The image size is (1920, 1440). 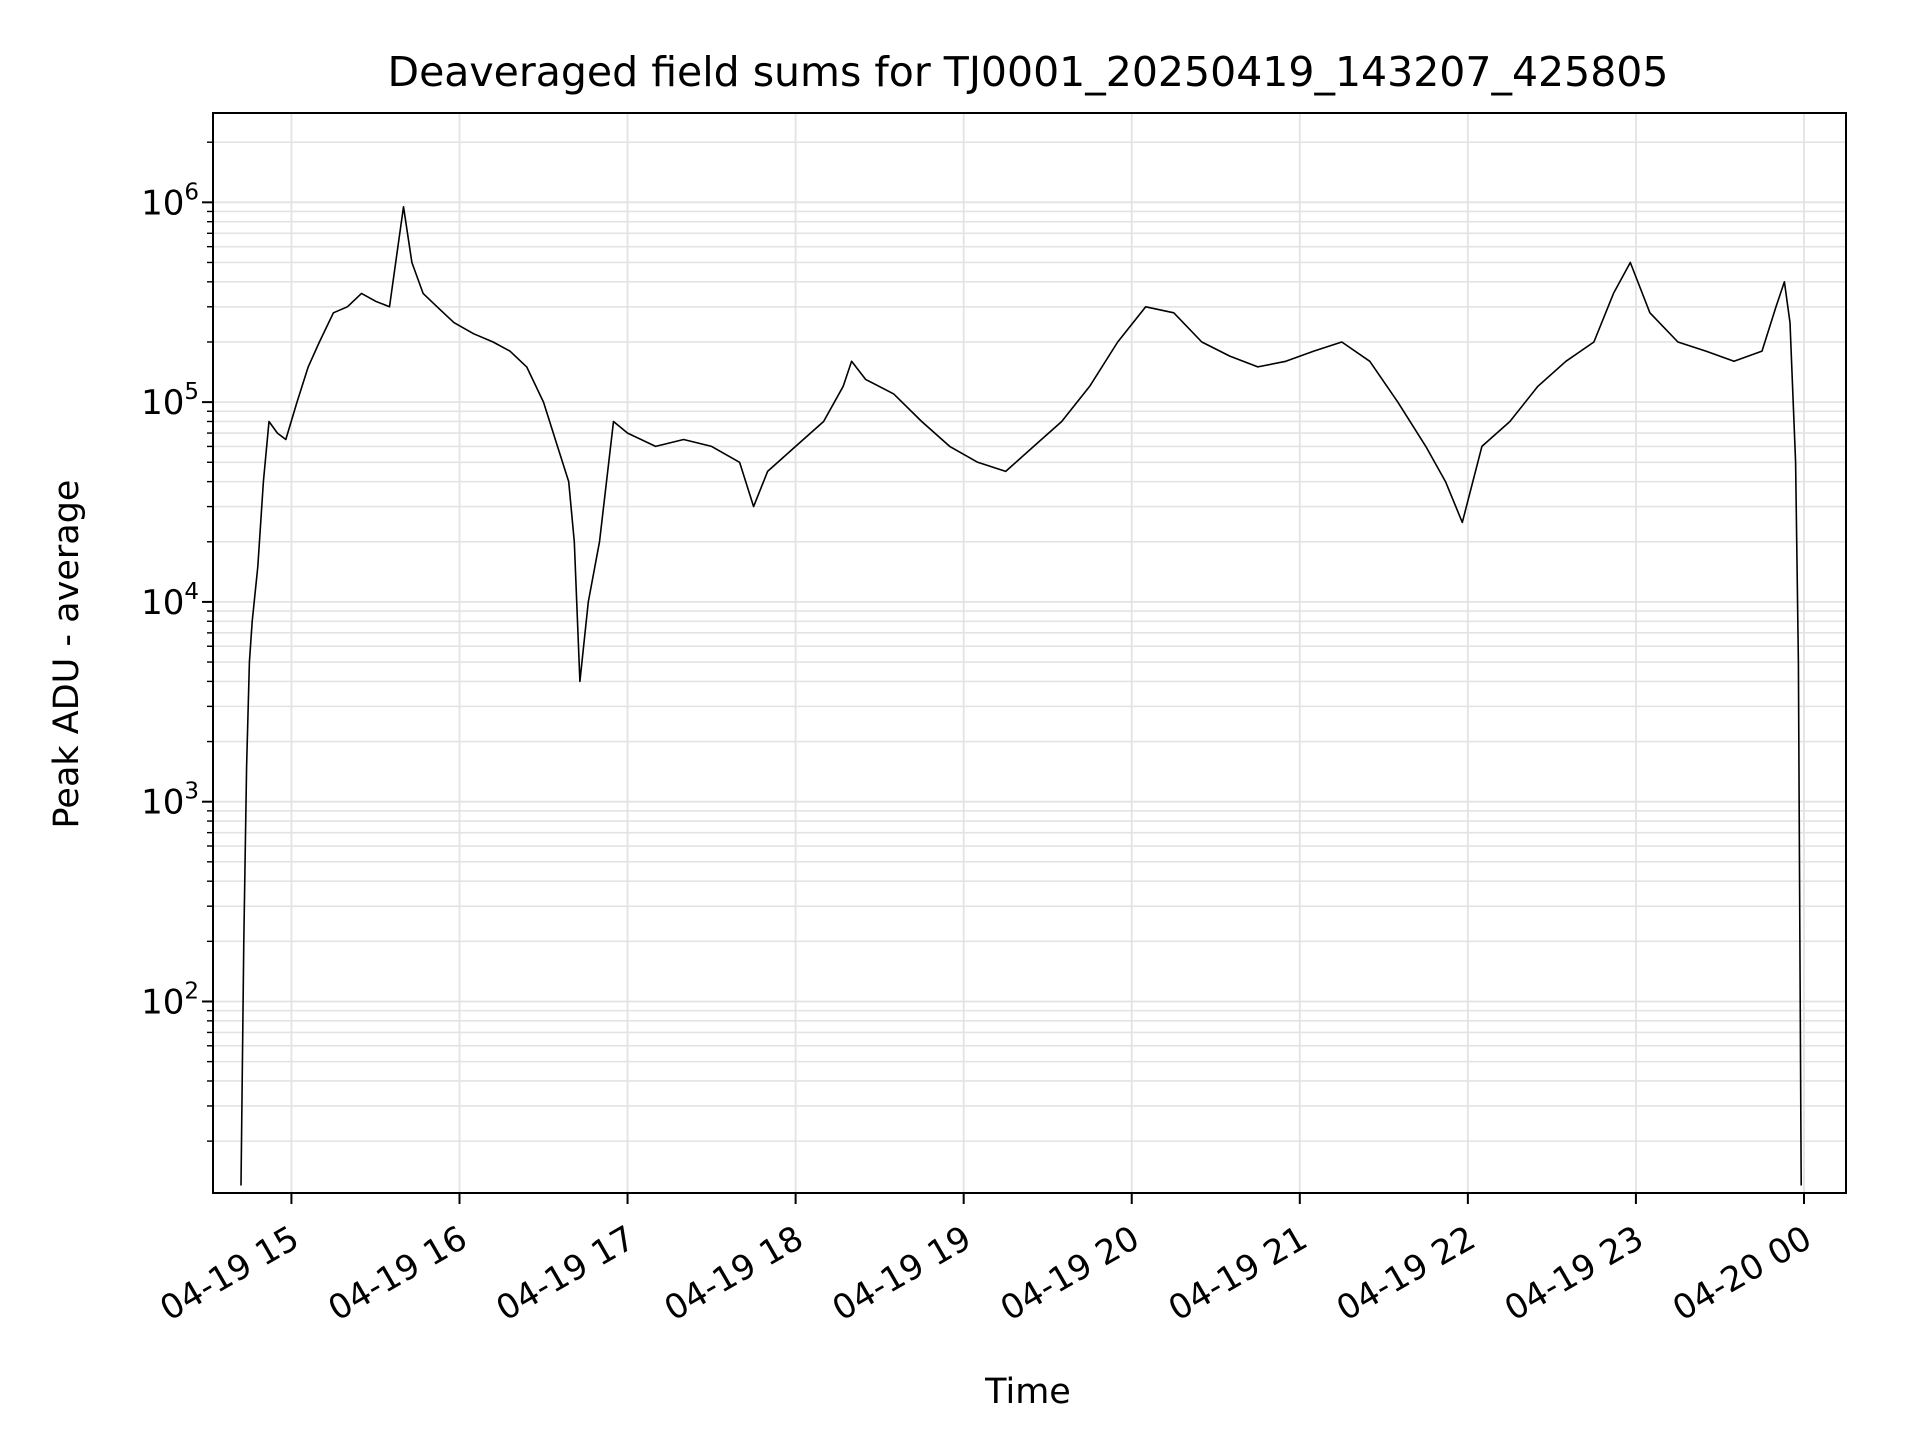 What do you see at coordinates (1027, 1392) in the screenshot?
I see `x-axis-label: Time` at bounding box center [1027, 1392].